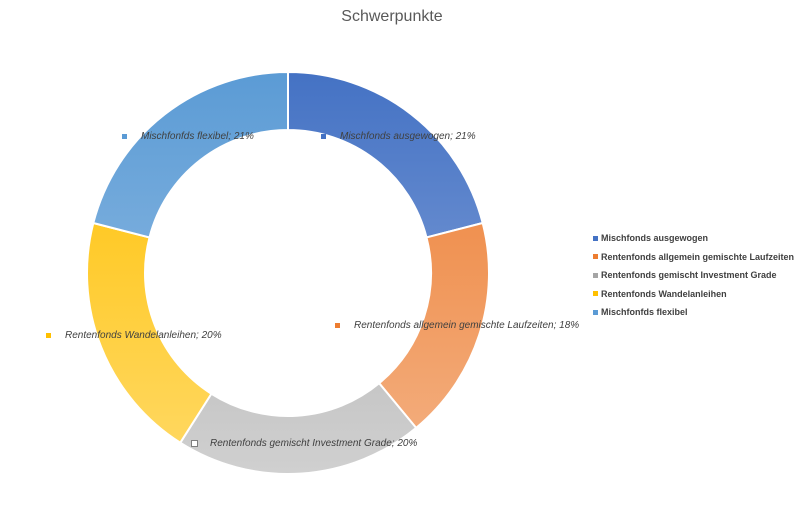 The image size is (794, 515). Describe the element at coordinates (693, 312) in the screenshot. I see `legend-item-mischfonfds-flexibel: Mischfonfds flexibel` at that location.